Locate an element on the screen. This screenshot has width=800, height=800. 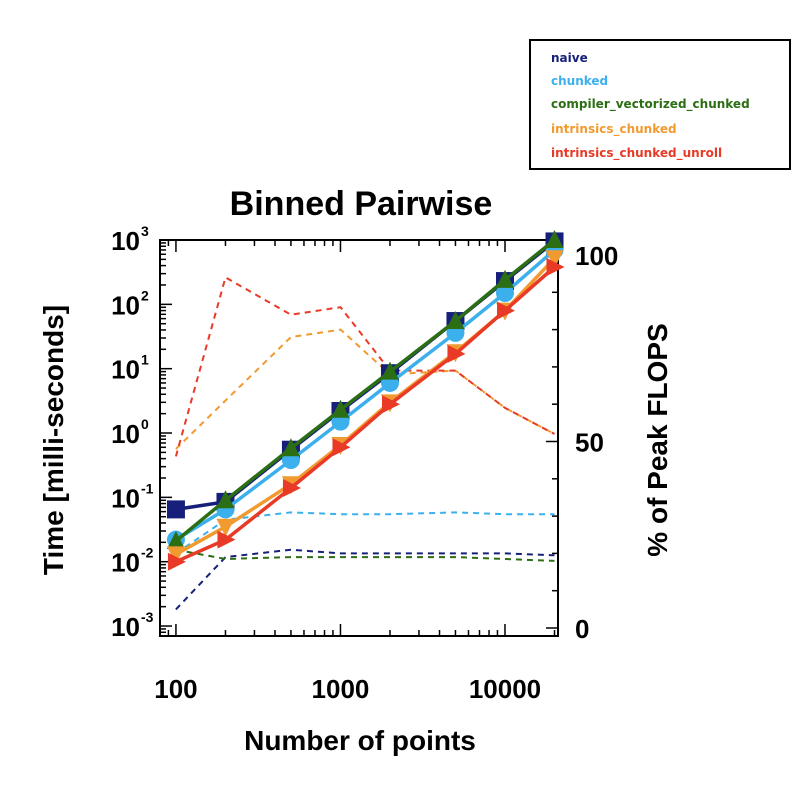
legend-item-compiler-vectorized-chunked: compiler_vectorized_chunked is located at coordinates (650, 104).